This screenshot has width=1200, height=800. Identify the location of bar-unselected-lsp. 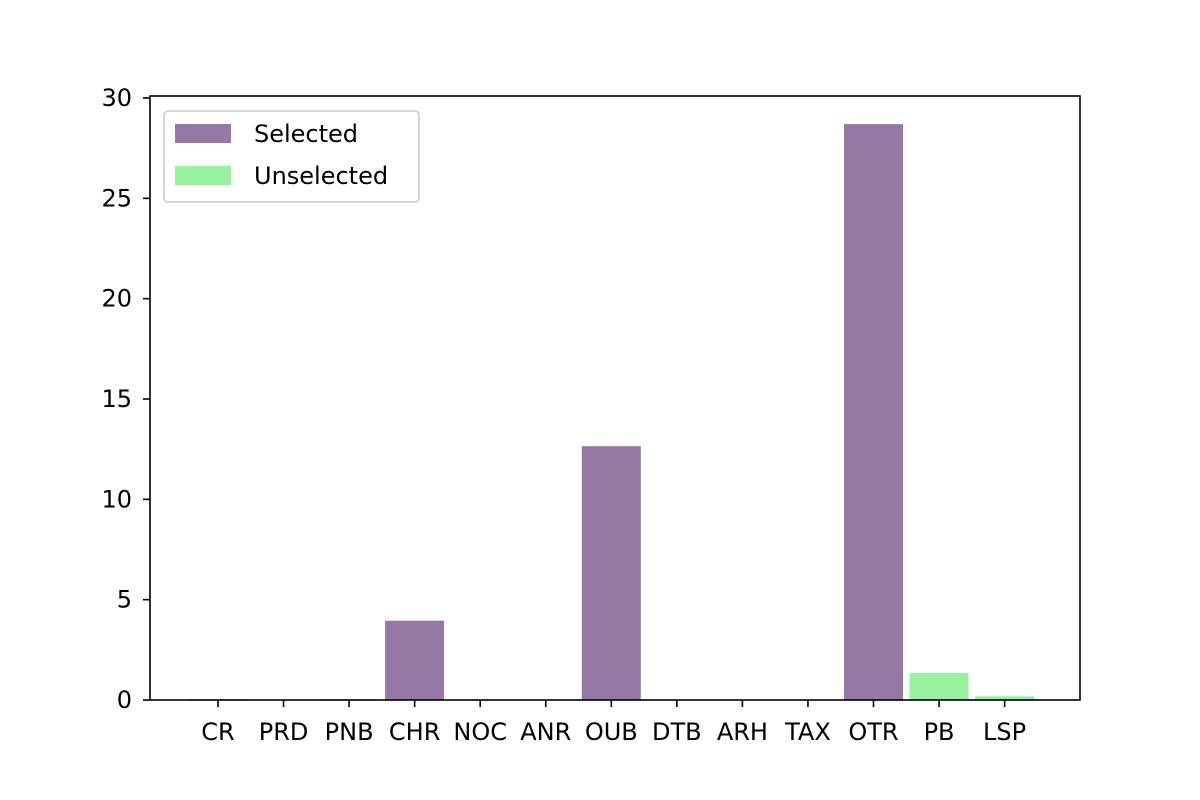
(1005, 698).